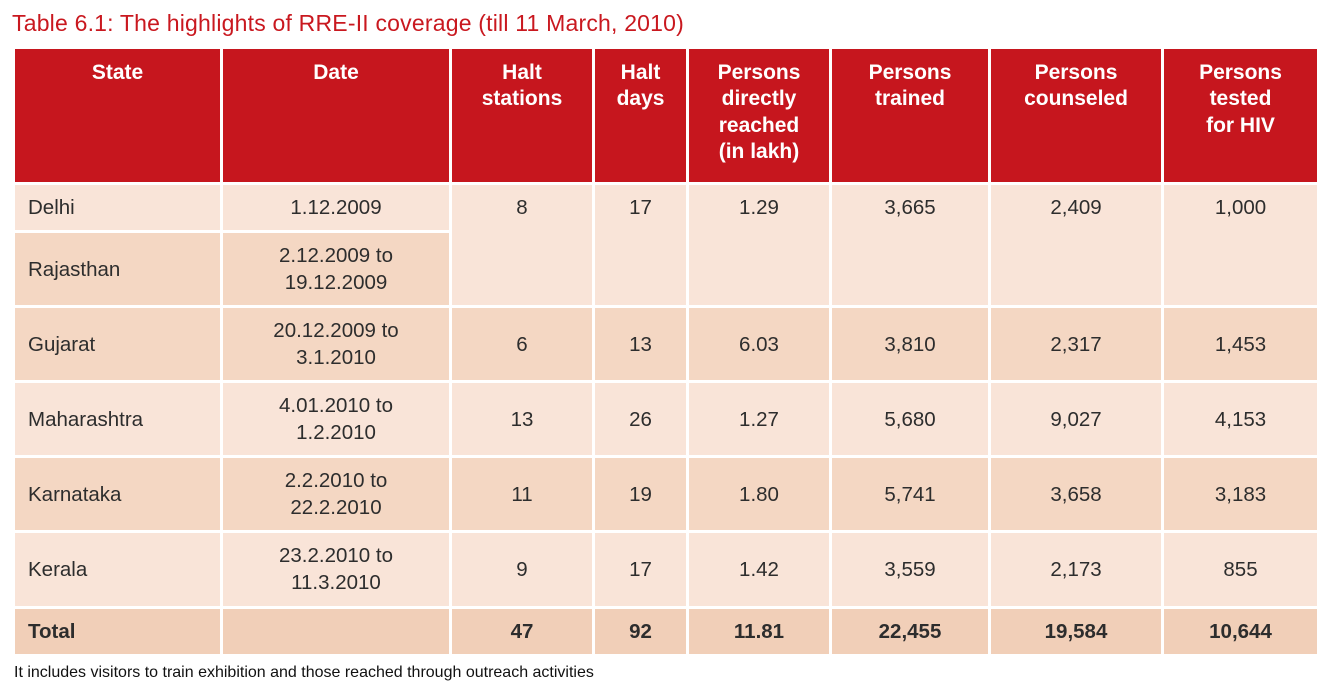  Describe the element at coordinates (336, 207) in the screenshot. I see `cell-date: 1.12.2009` at that location.